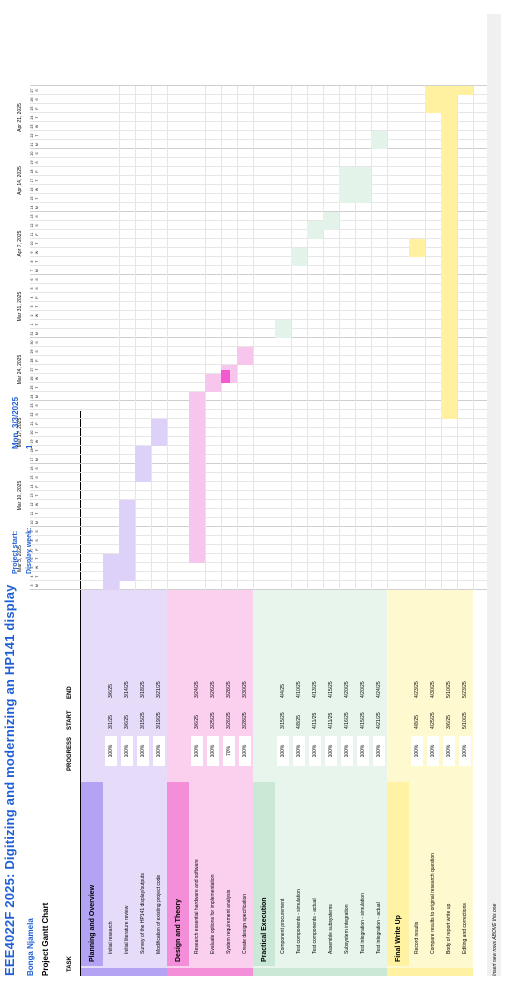 The height and width of the screenshot is (994, 530). I want to click on task-name: Survey of the HP141 display/outputs, so click(143, 913).